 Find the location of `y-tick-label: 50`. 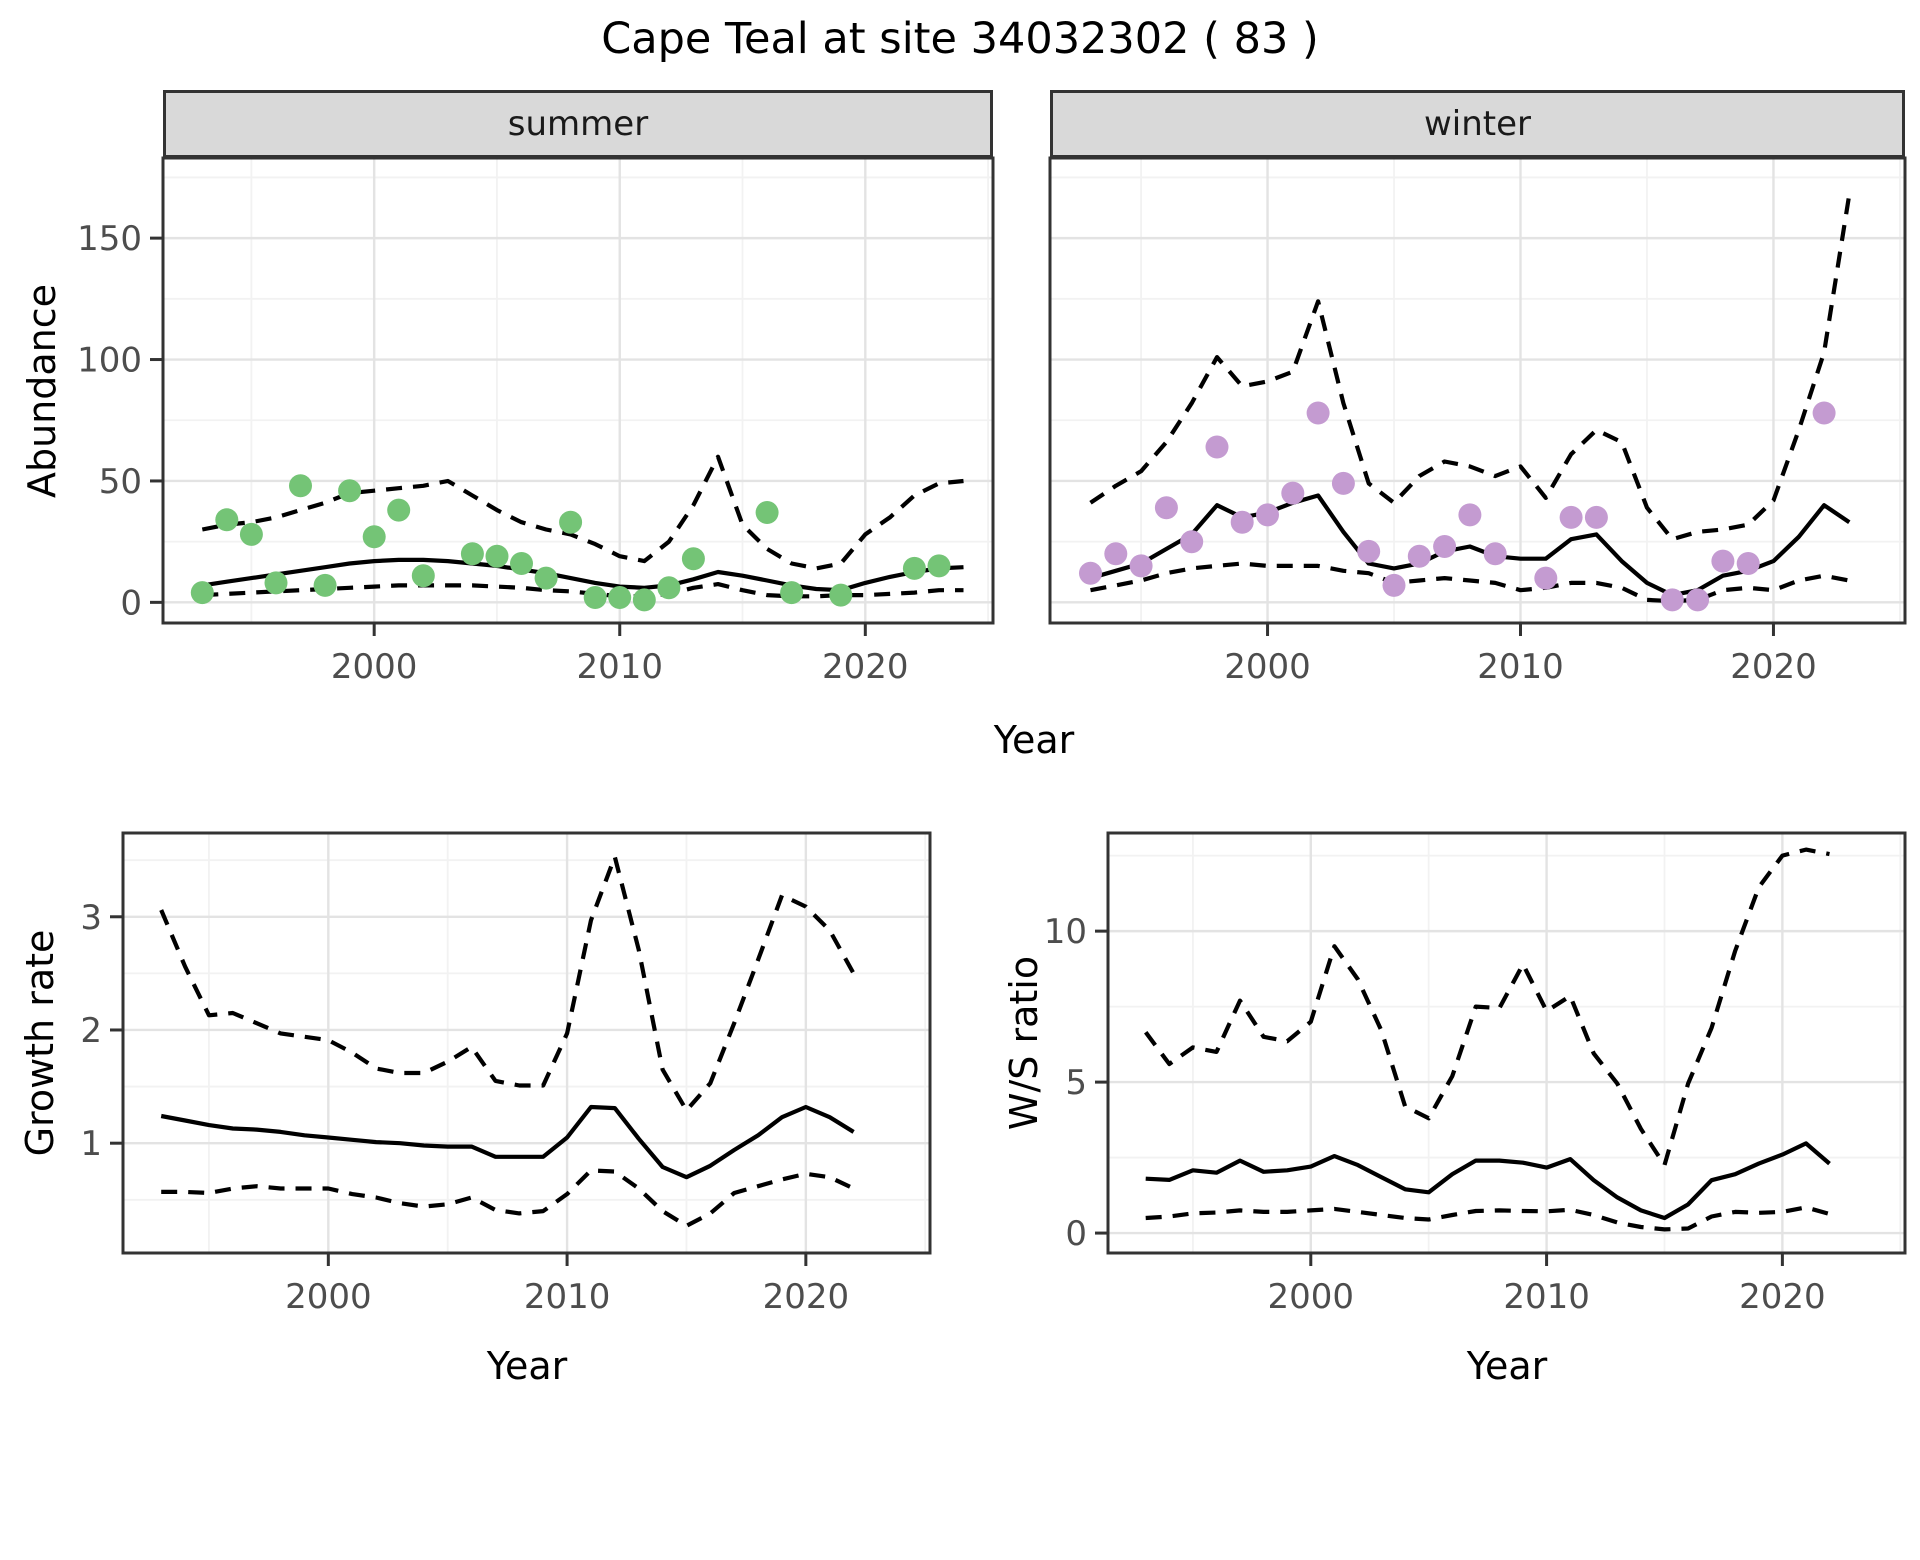

y-tick-label: 50 is located at coordinates (120, 482).